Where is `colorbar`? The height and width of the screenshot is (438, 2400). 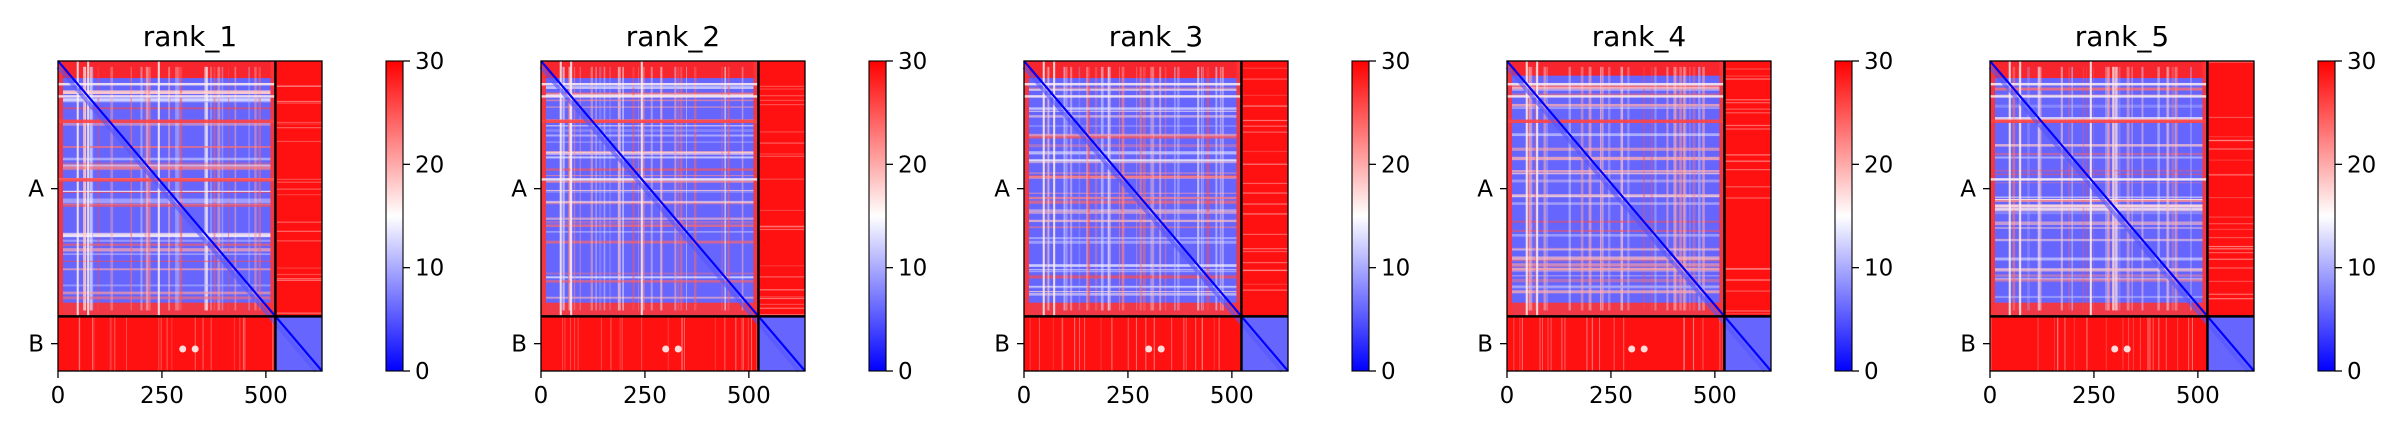
colorbar is located at coordinates (2326, 216).